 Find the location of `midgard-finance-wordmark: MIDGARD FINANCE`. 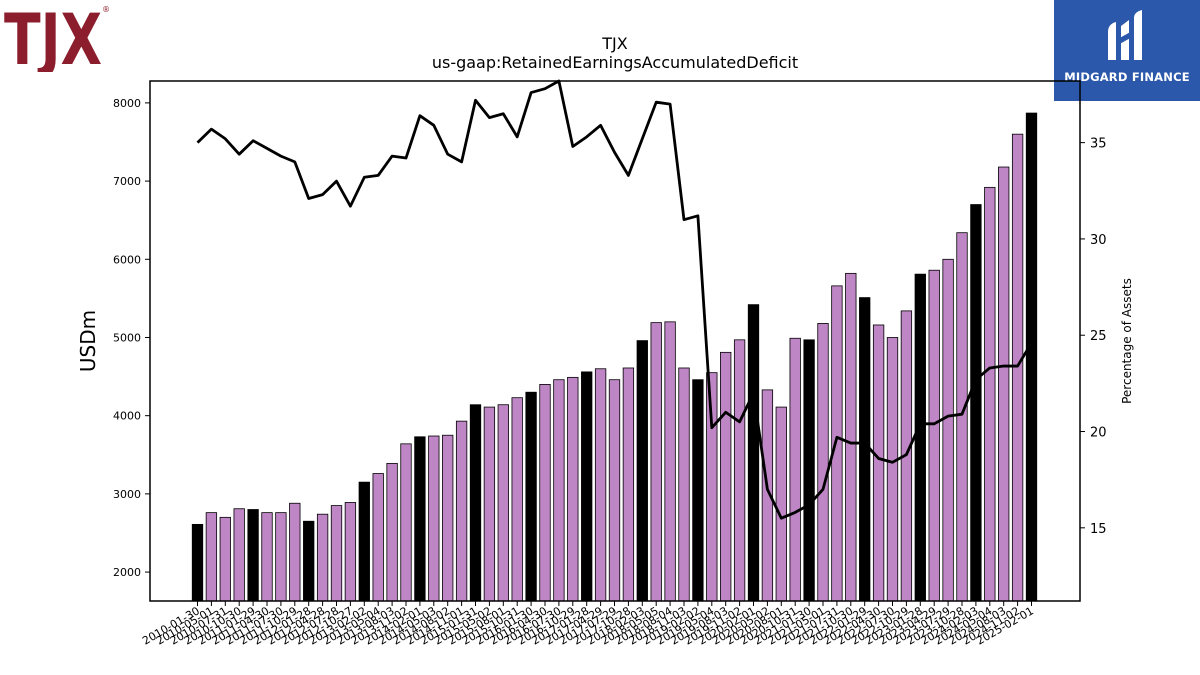

midgard-finance-wordmark: MIDGARD FINANCE is located at coordinates (1127, 77).